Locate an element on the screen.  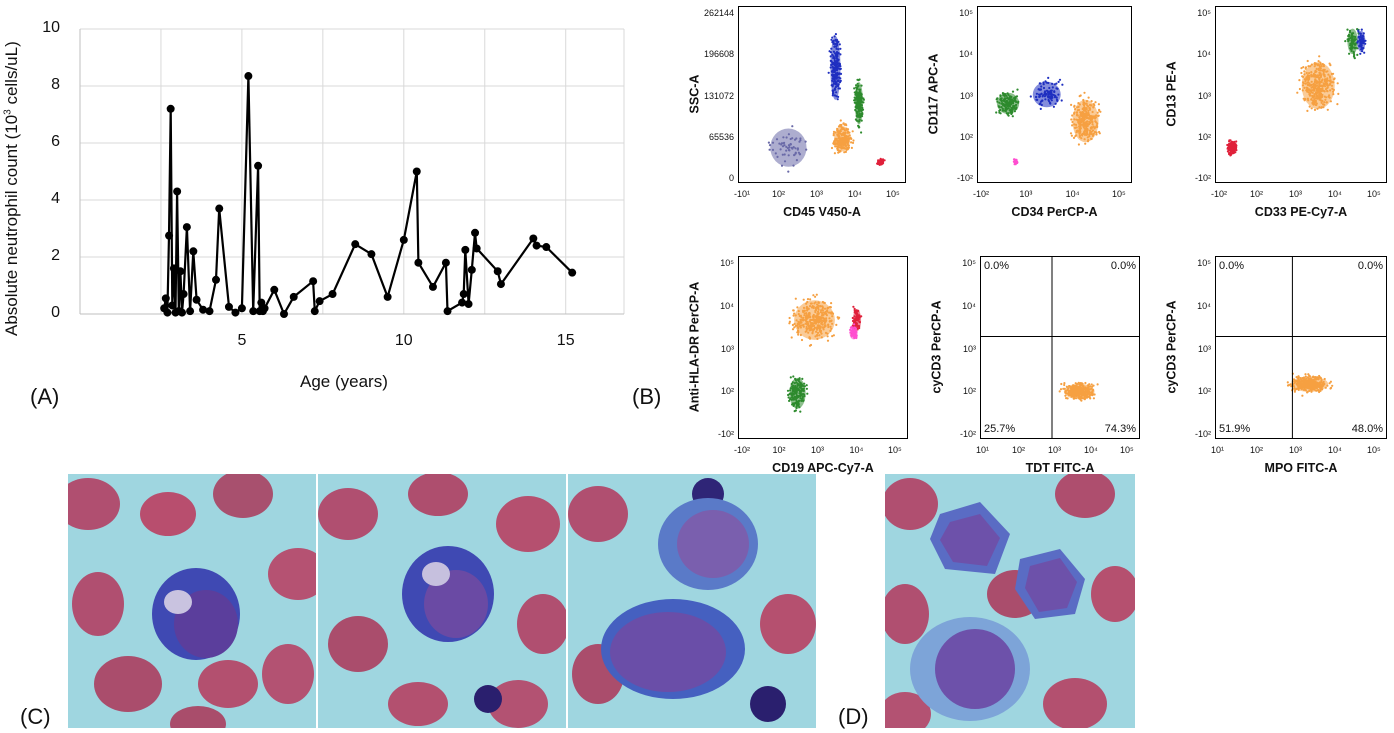
micrograph-3-image is located at coordinates (692, 600).